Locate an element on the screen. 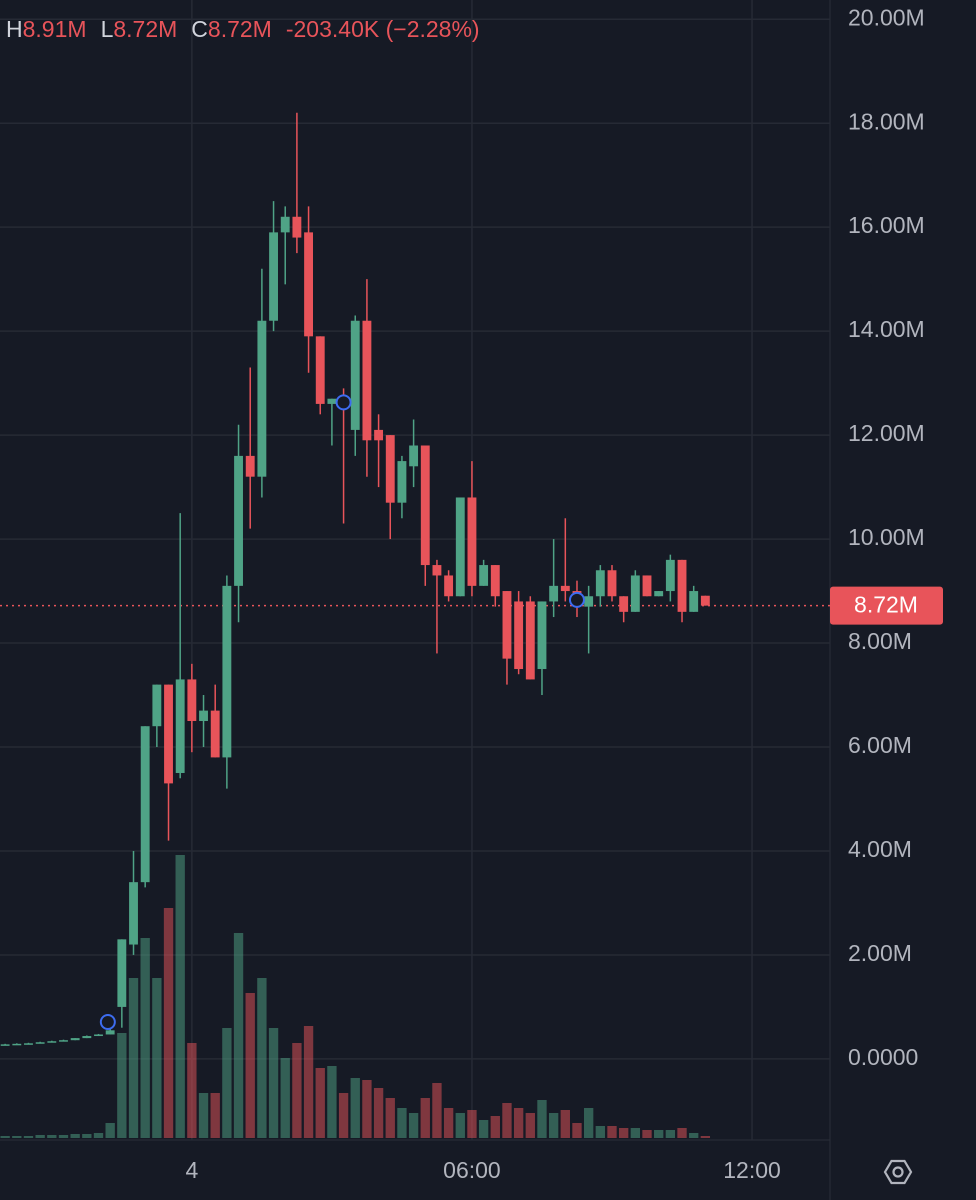 Image resolution: width=976 pixels, height=1200 pixels. ohlc-label: C is located at coordinates (199, 29).